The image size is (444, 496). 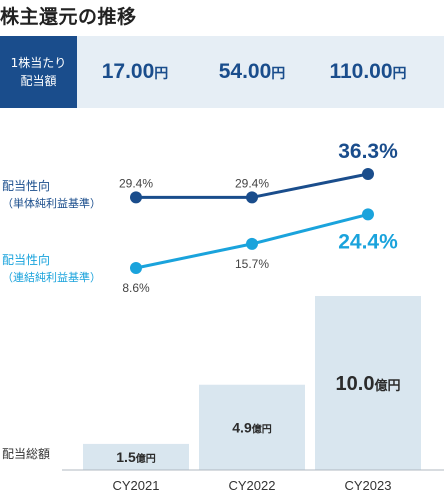 I want to click on bar-label-cy2021: 1.5億円, so click(x=135, y=457).